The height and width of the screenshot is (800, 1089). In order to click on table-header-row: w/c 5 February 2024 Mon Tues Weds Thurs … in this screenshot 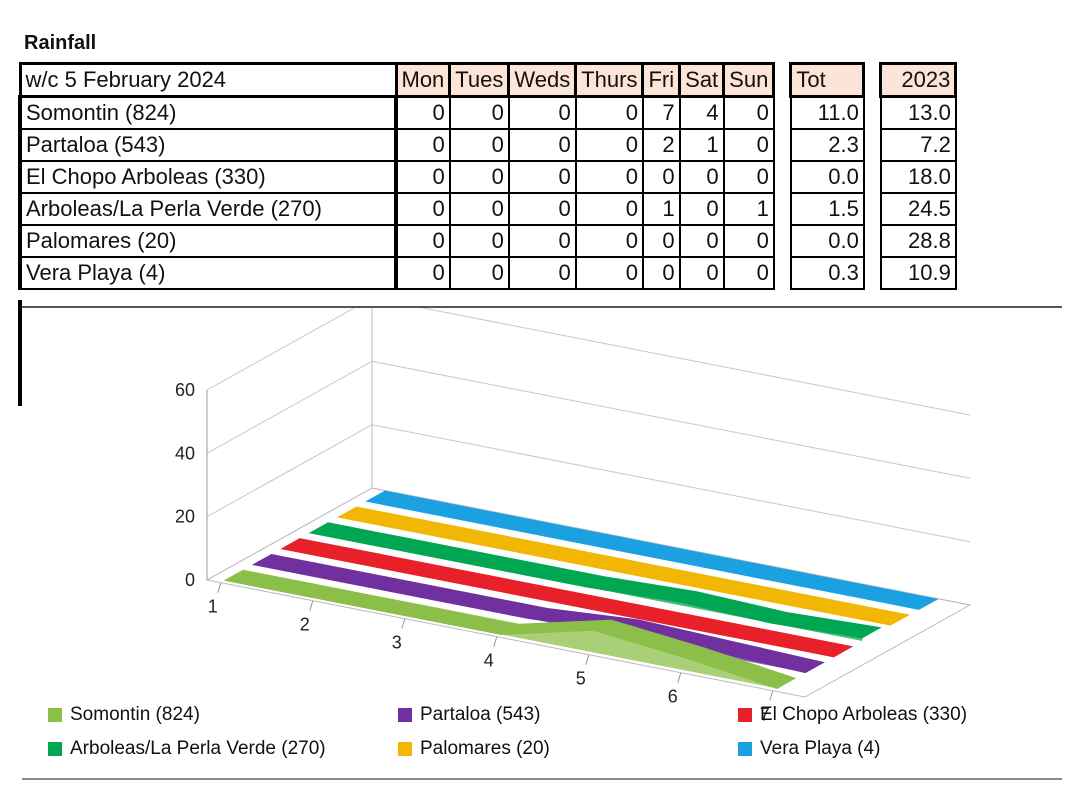, I will do `click(488, 80)`.